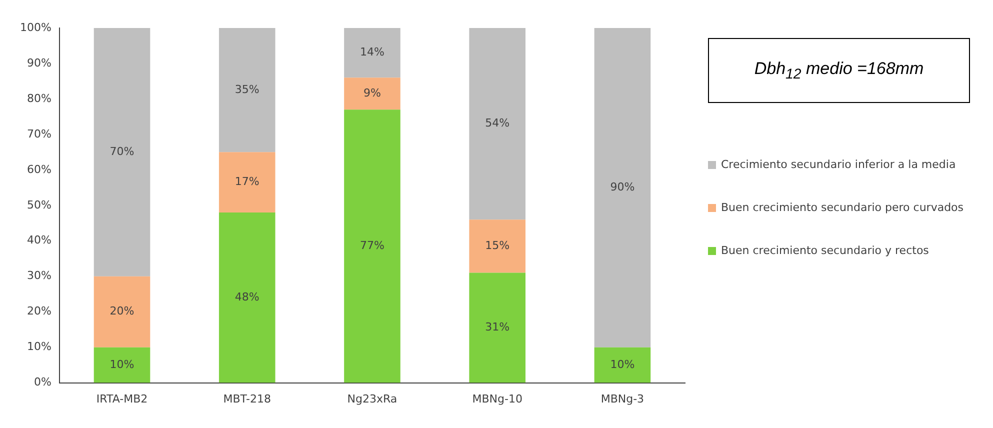 Image resolution: width=993 pixels, height=428 pixels. I want to click on x-tick-label: MBT-218, so click(247, 399).